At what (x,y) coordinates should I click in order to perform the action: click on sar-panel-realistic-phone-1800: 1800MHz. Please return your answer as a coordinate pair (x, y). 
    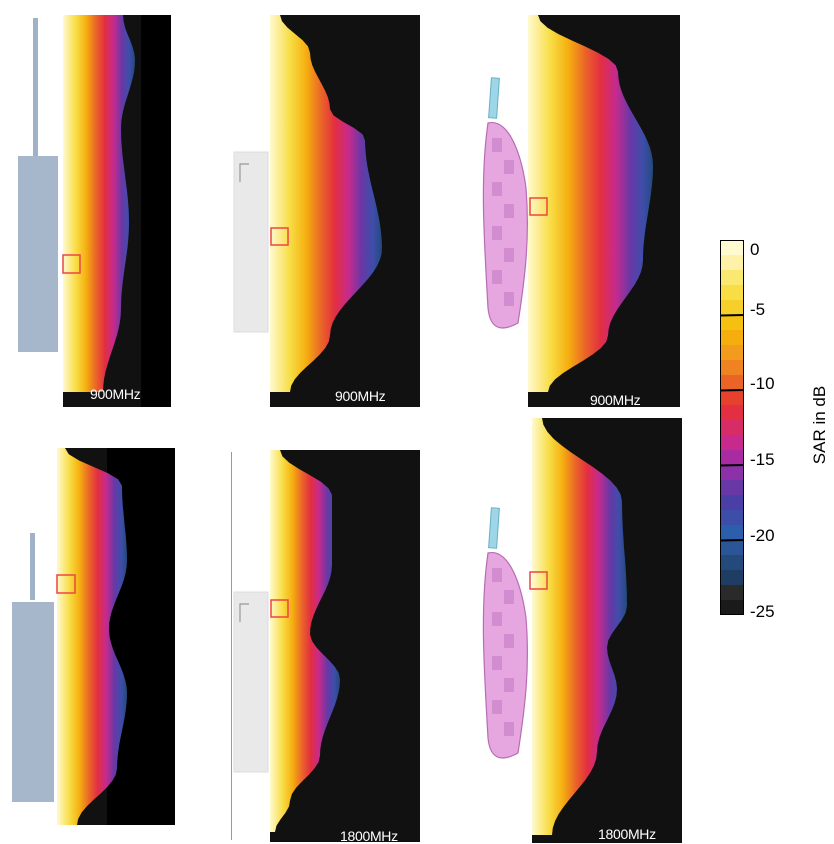
    Looking at the image, I should click on (580, 626).